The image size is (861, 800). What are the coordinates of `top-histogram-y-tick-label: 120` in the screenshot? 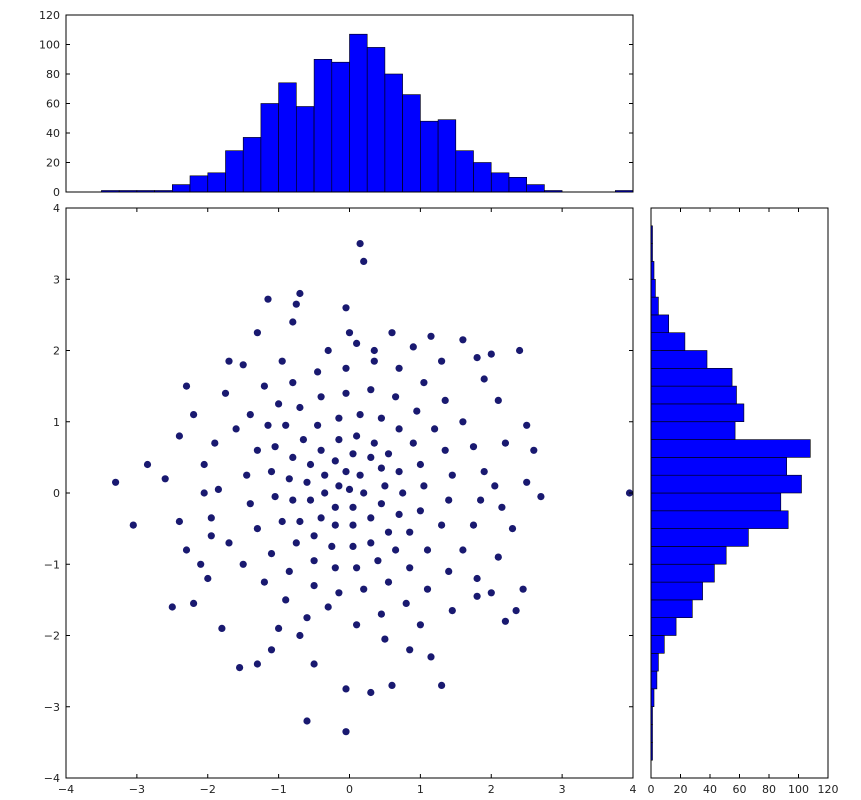 It's located at (49, 15).